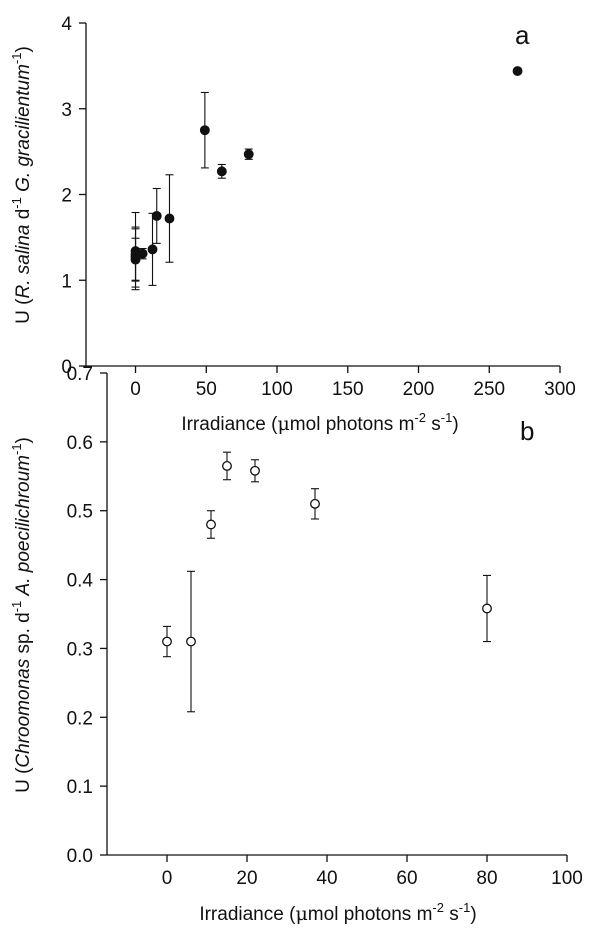  I want to click on y-tick-label: 0.3, so click(80, 649).